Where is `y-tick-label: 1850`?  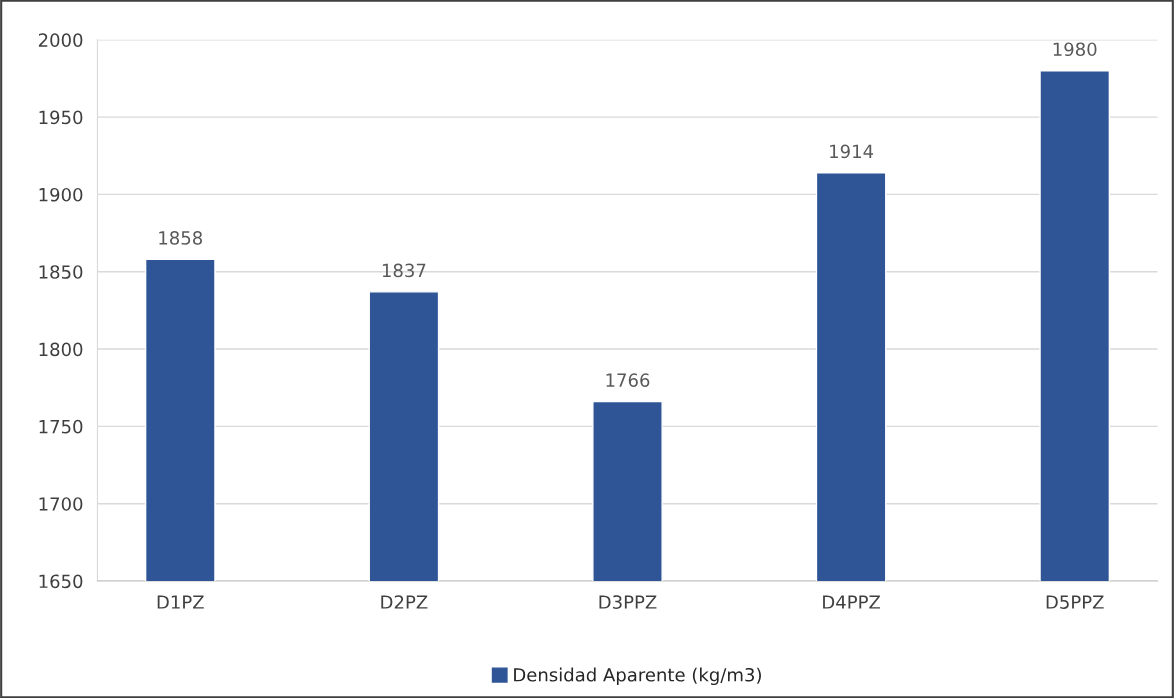
y-tick-label: 1850 is located at coordinates (61, 272).